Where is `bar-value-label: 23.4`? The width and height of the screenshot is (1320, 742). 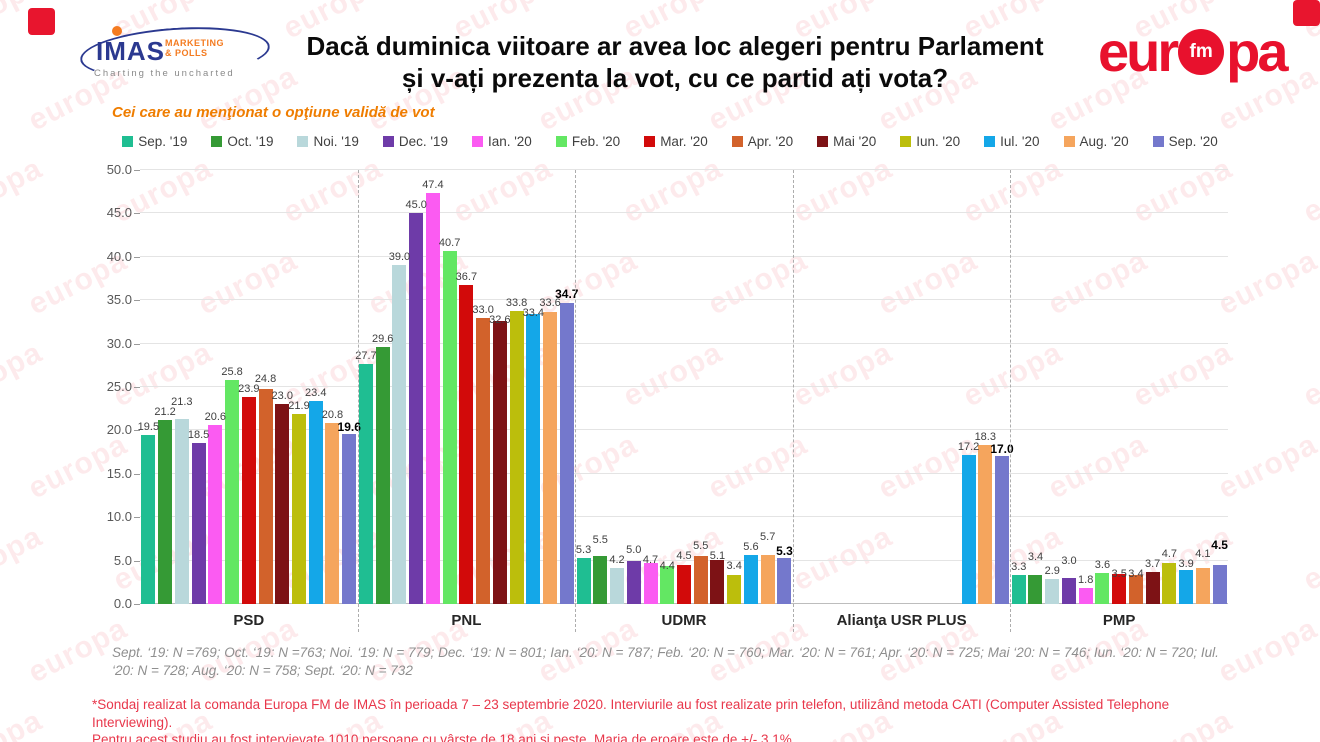
bar-value-label: 23.4 is located at coordinates (316, 392).